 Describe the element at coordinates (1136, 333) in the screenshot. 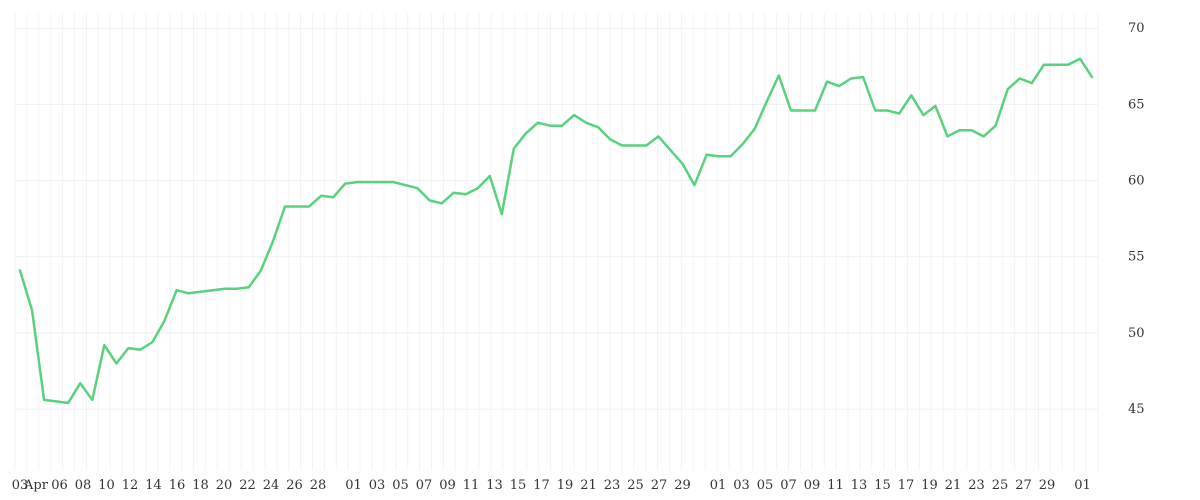

I see `y-tick-label: 50` at that location.